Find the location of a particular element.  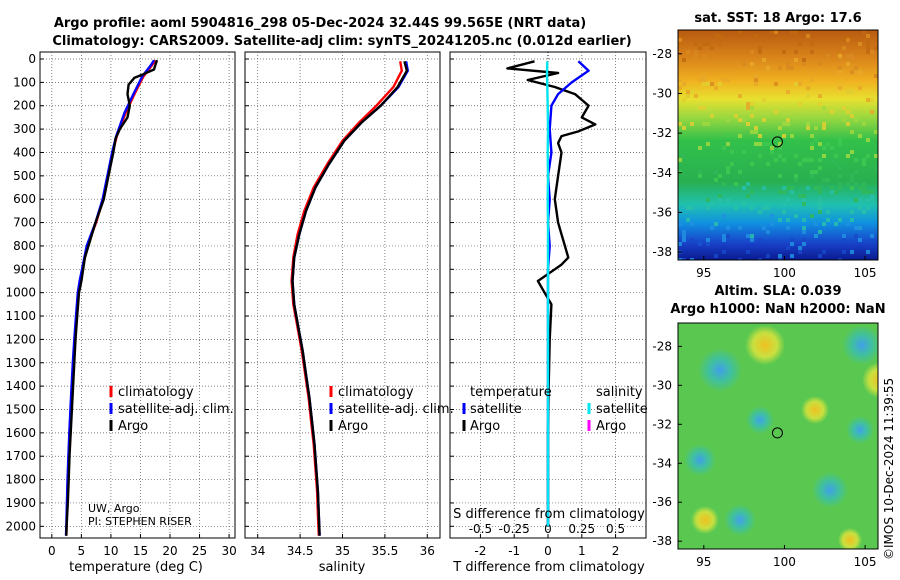

x-tick-label: 10 is located at coordinates (110, 551).